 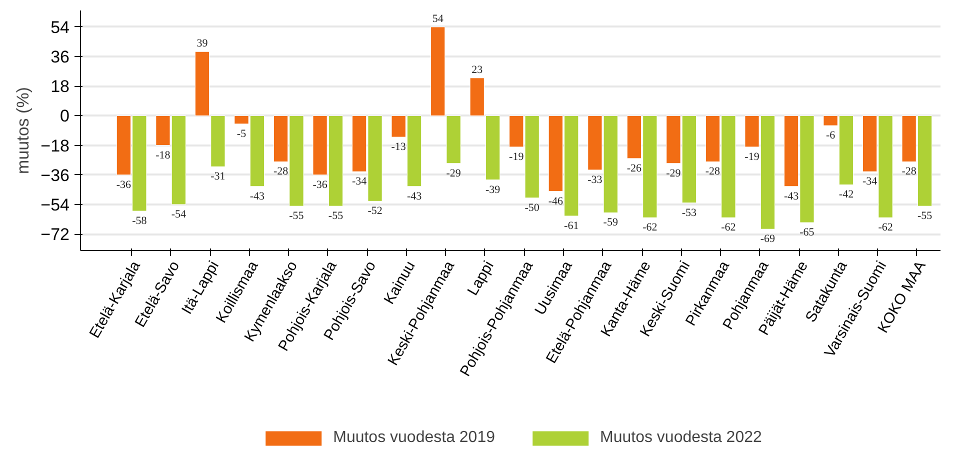 What do you see at coordinates (831, 136) in the screenshot?
I see `data-label: -6` at bounding box center [831, 136].